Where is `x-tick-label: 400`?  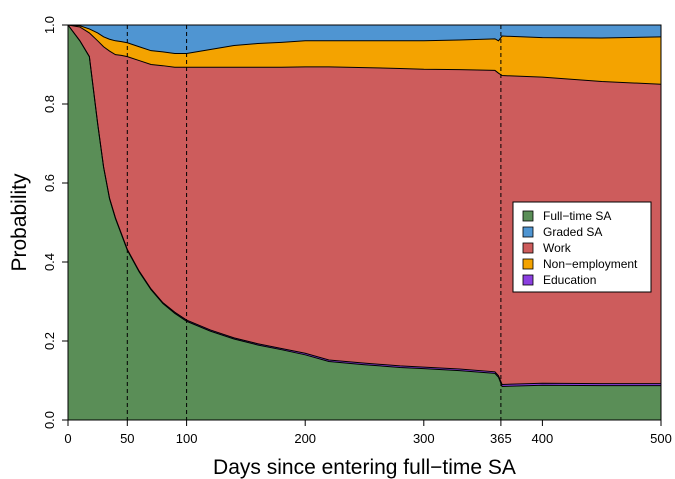
x-tick-label: 400 is located at coordinates (543, 438).